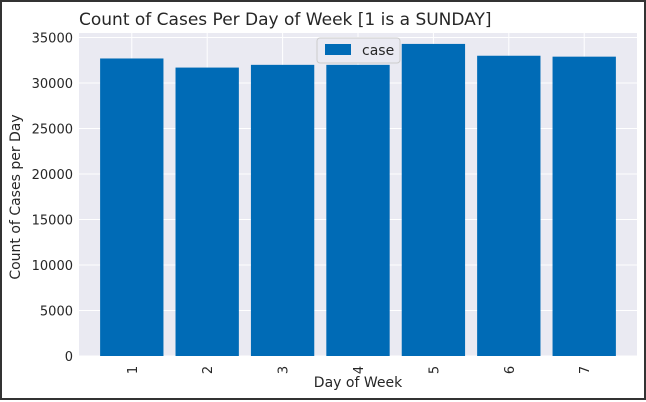  What do you see at coordinates (52, 175) in the screenshot?
I see `y-tick-label: 20000` at bounding box center [52, 175].